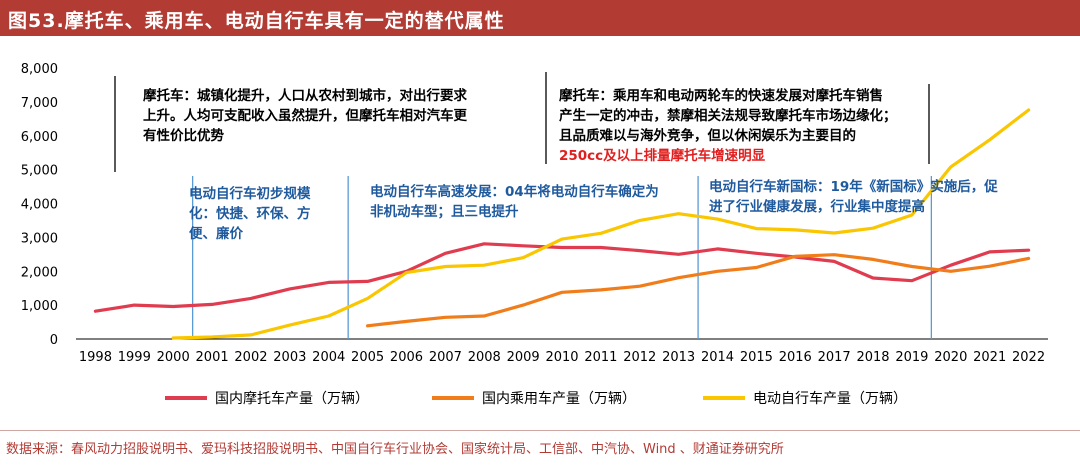  I want to click on y-tick-label: 8,000, so click(39, 69).